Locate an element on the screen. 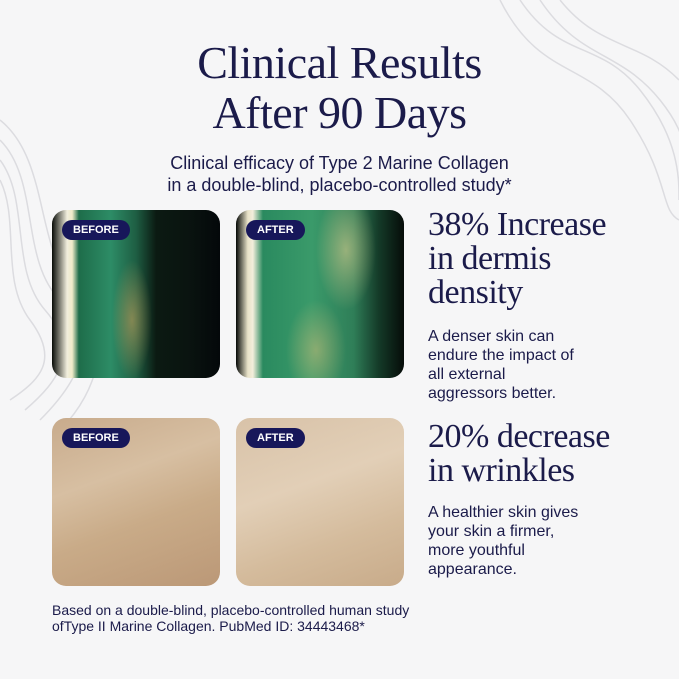  headline-line: 20% decrease is located at coordinates (519, 436).